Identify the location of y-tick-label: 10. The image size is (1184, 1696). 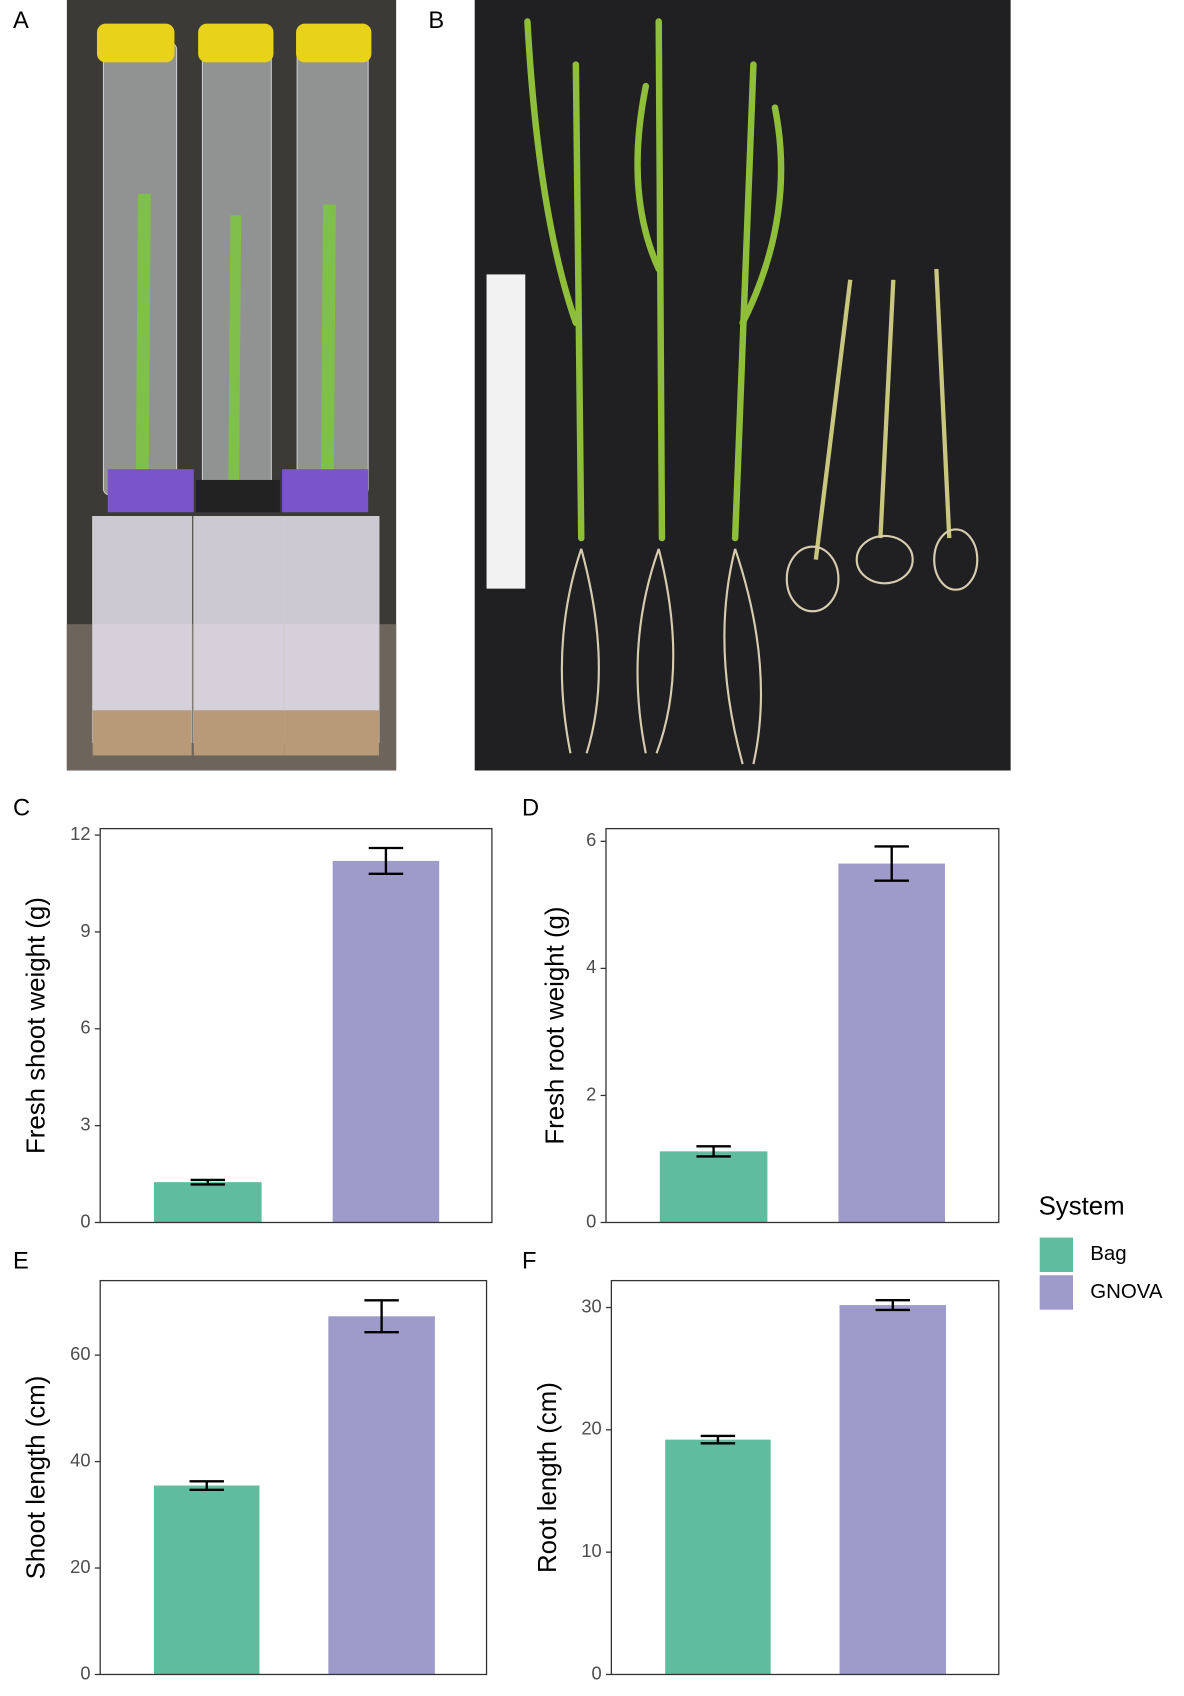
(591, 1550).